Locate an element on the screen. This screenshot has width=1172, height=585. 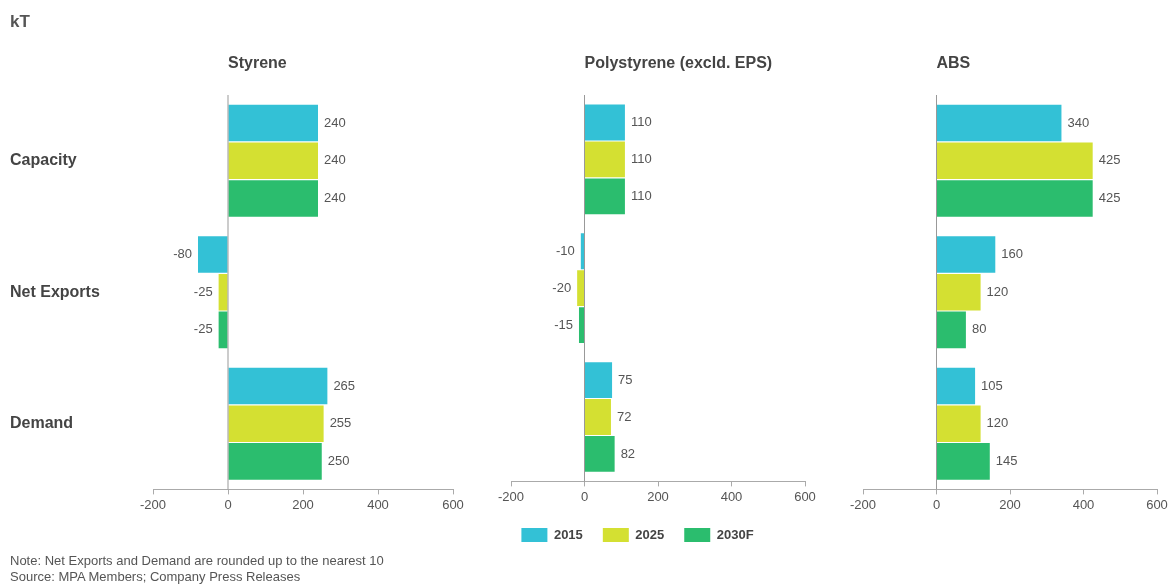
chart-title: Styrene is located at coordinates (257, 62).